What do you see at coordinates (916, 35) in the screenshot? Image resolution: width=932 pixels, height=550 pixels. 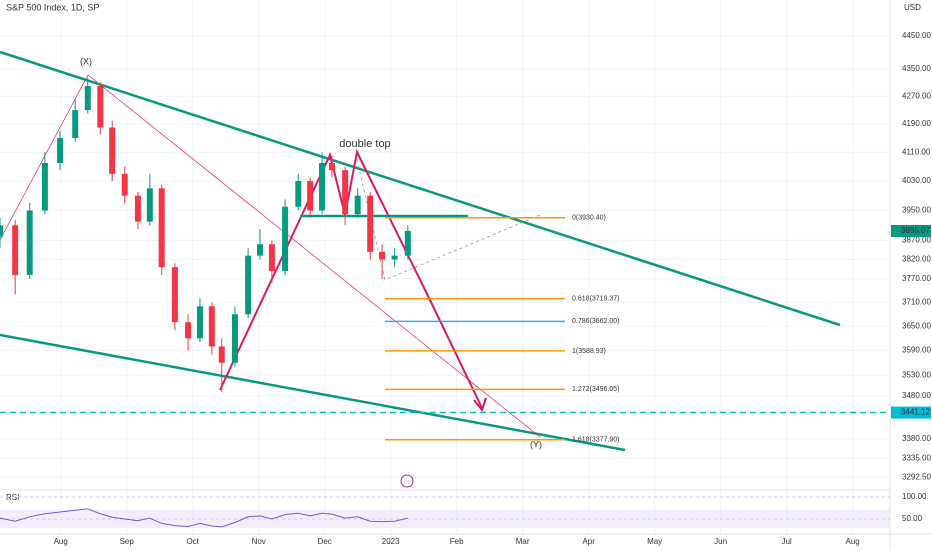 I see `y-tick-label: 4450.00` at bounding box center [916, 35].